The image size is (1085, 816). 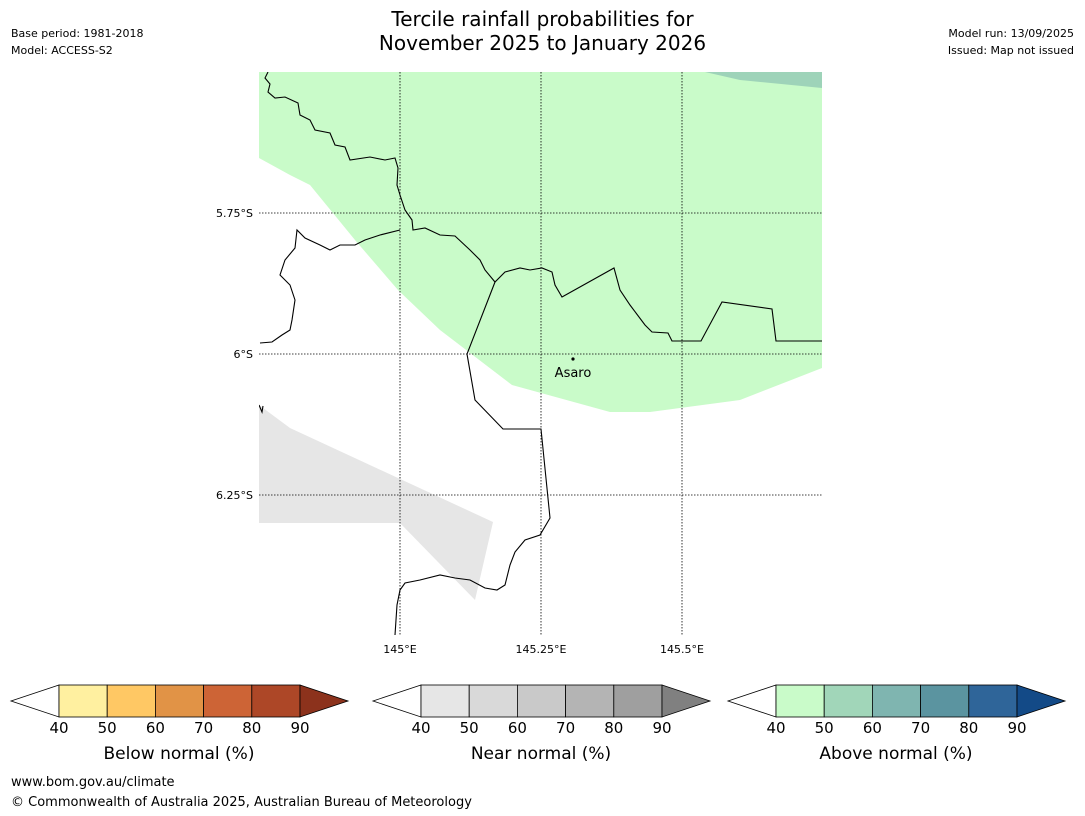 What do you see at coordinates (573, 373) in the screenshot?
I see `asaro-label: Asaro` at bounding box center [573, 373].